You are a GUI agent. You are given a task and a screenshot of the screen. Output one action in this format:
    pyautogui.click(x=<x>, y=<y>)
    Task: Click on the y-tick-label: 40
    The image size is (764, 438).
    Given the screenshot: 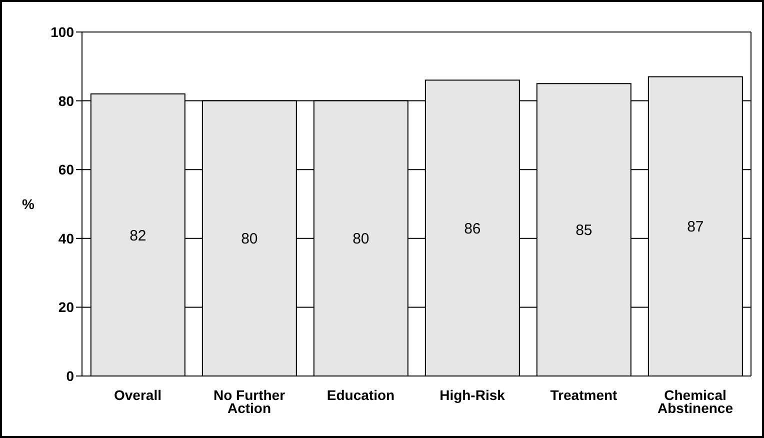 What is the action you would take?
    pyautogui.click(x=66, y=238)
    